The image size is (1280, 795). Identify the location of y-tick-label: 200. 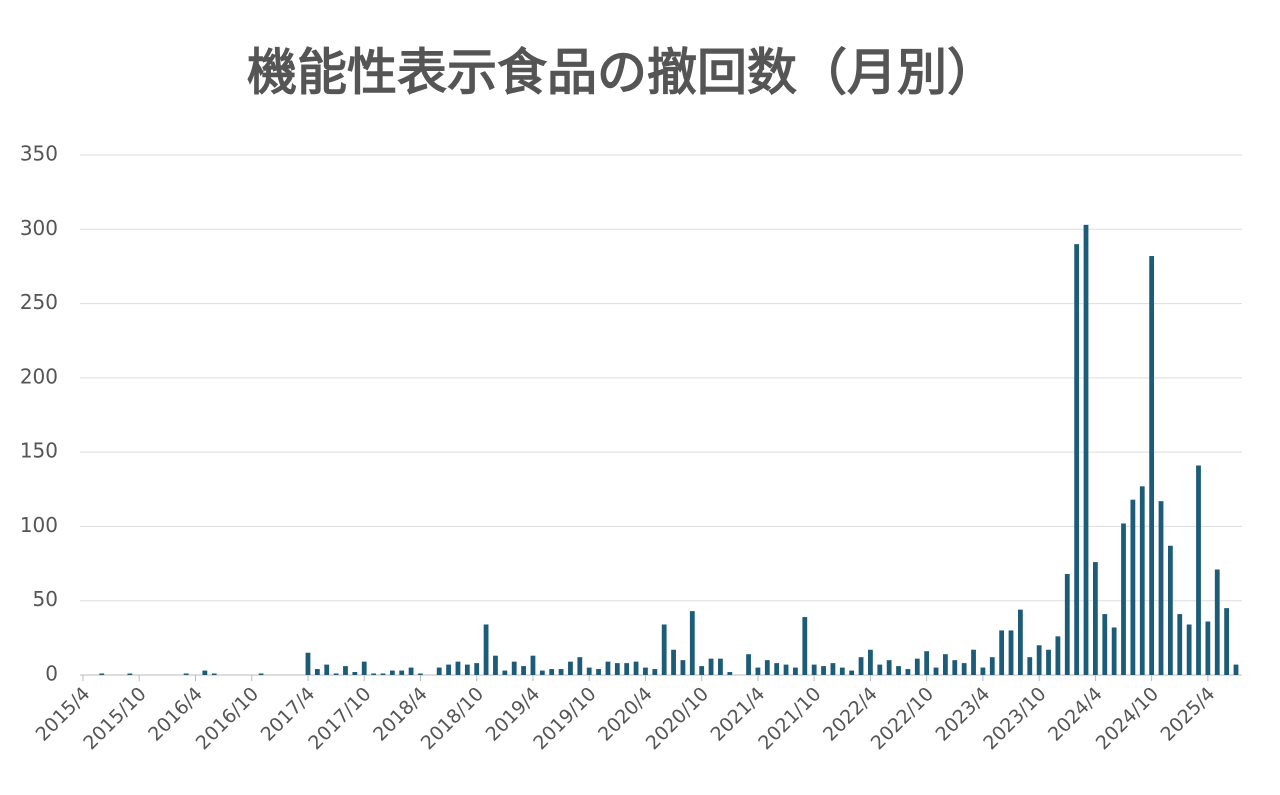
(39, 376).